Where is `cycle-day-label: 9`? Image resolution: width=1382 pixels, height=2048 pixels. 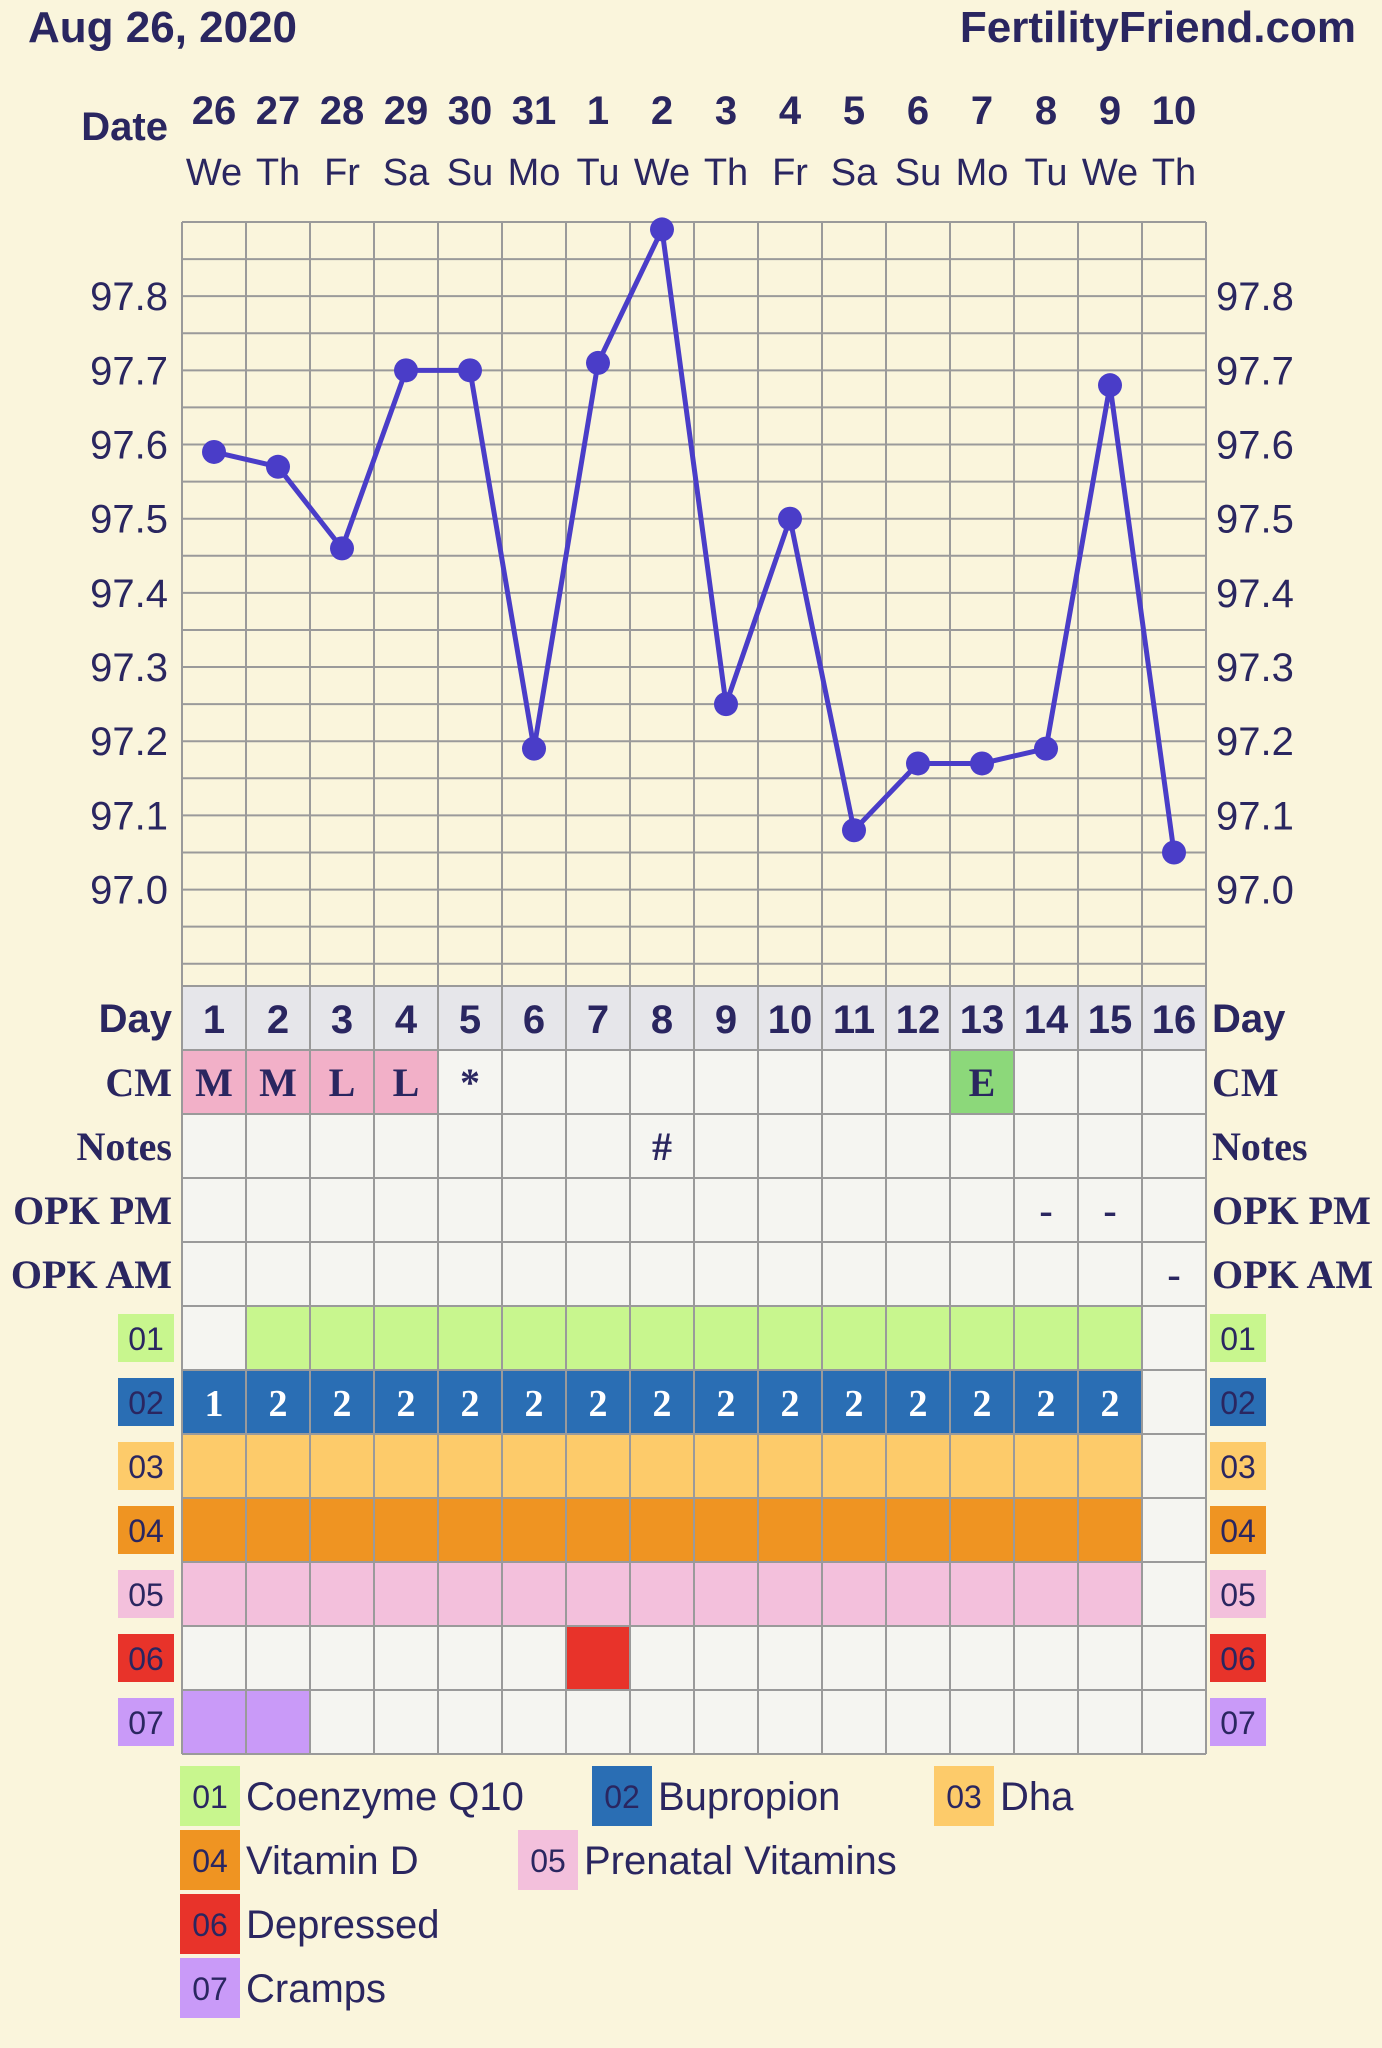
cycle-day-label: 9 is located at coordinates (726, 1020).